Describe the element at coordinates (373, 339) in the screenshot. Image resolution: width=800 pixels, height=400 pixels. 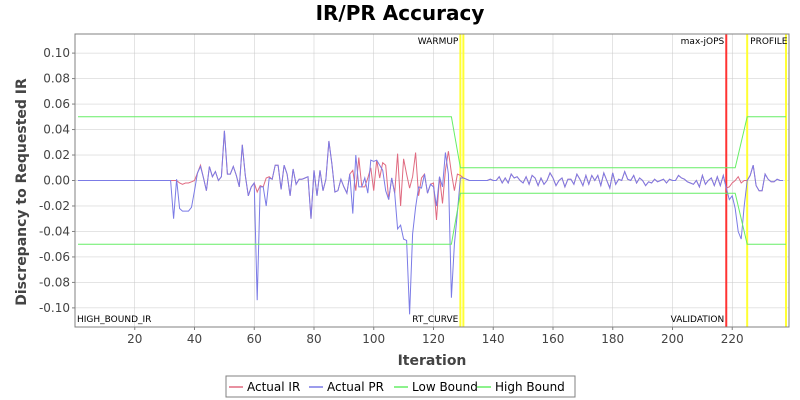
I see `x-tick-label: 100` at that location.